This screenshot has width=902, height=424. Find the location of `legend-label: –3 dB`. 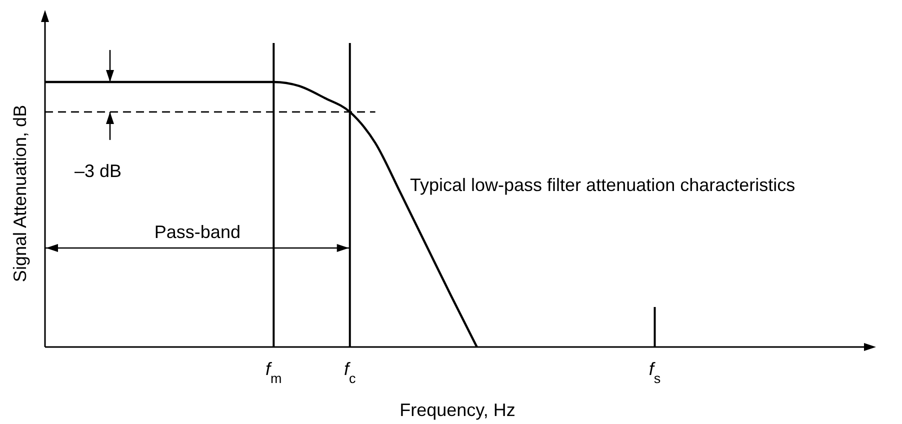

legend-label: –3 dB is located at coordinates (98, 170).